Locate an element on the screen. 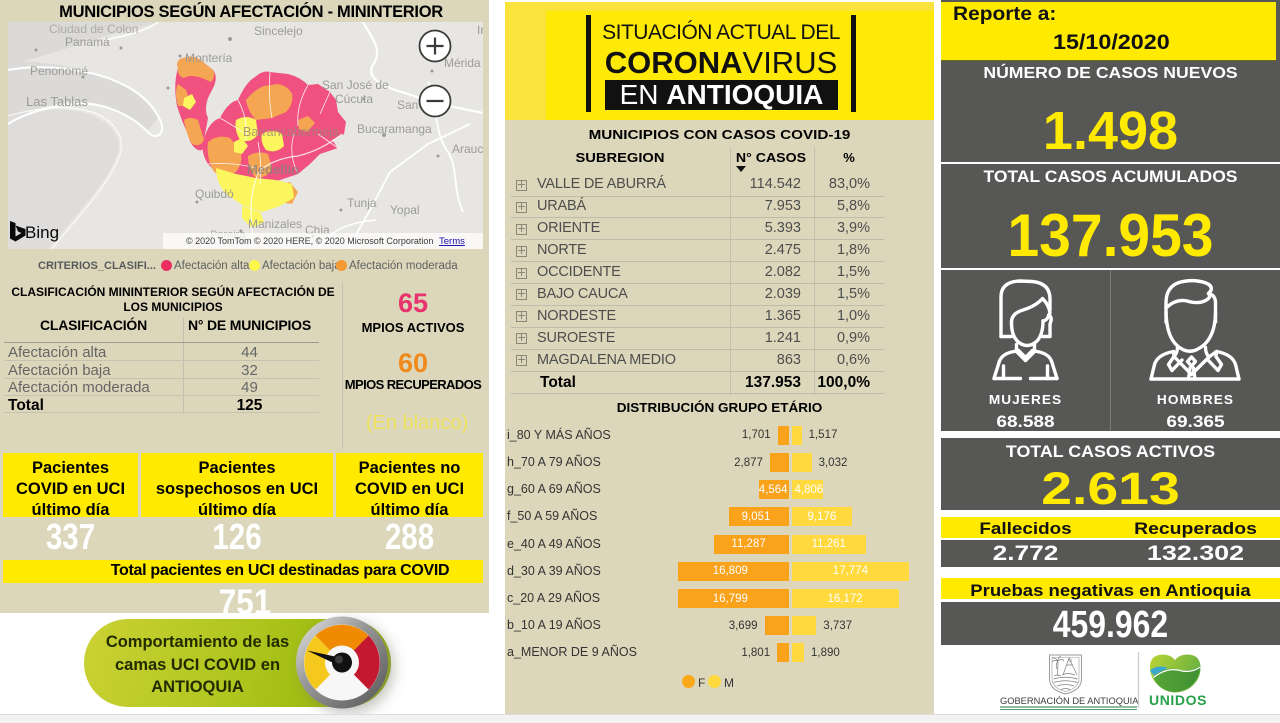 This screenshot has width=1280, height=723. svg-text: GOBERNACIÓN DE ANTIOQUIA is located at coordinates (1069, 701).